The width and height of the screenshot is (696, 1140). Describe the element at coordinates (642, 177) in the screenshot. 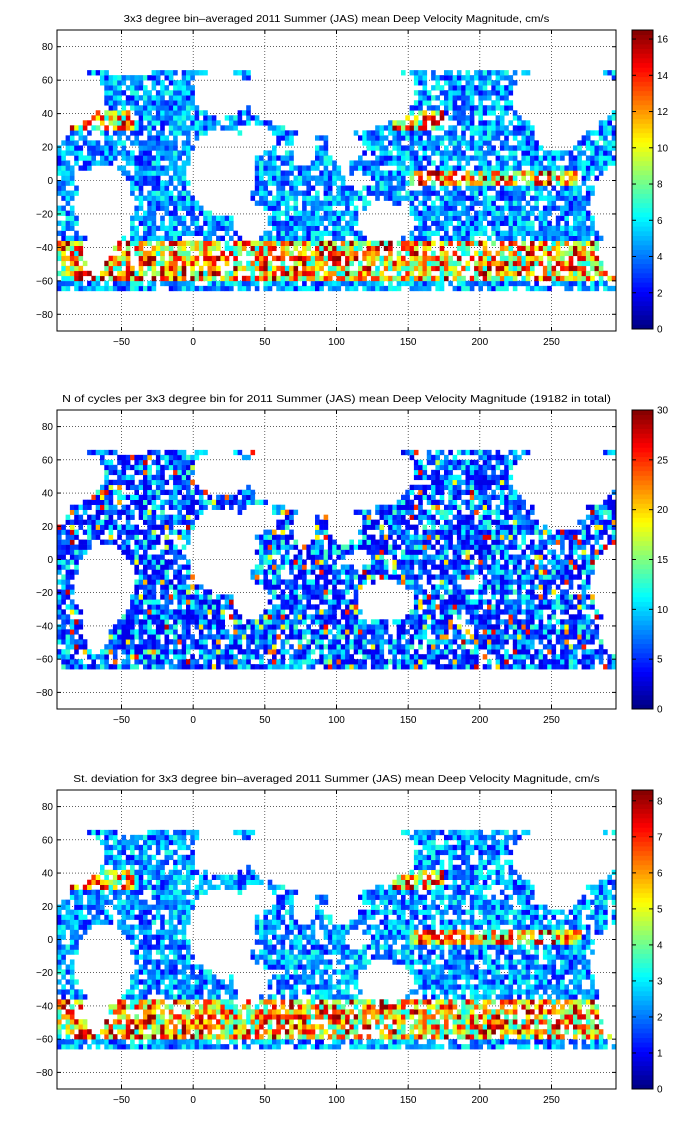

I see `colorbar-step` at that location.